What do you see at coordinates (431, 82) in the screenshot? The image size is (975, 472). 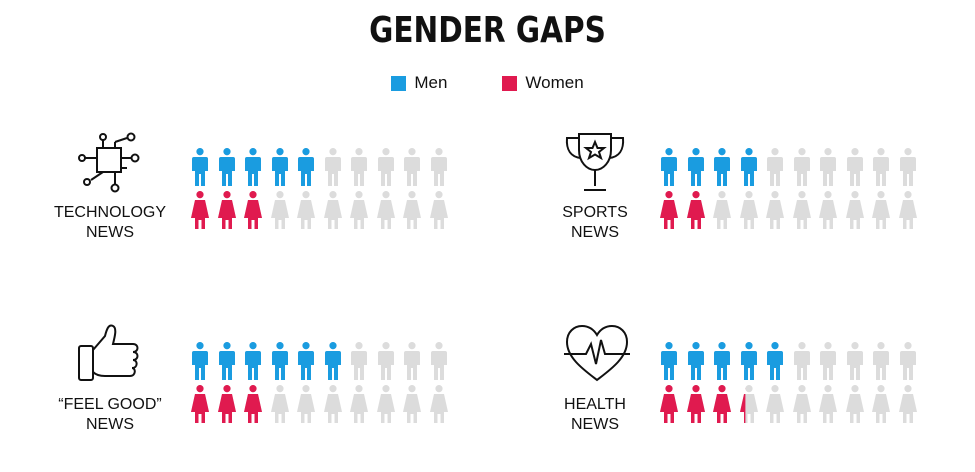 I see `legend-label-men: Men` at bounding box center [431, 82].